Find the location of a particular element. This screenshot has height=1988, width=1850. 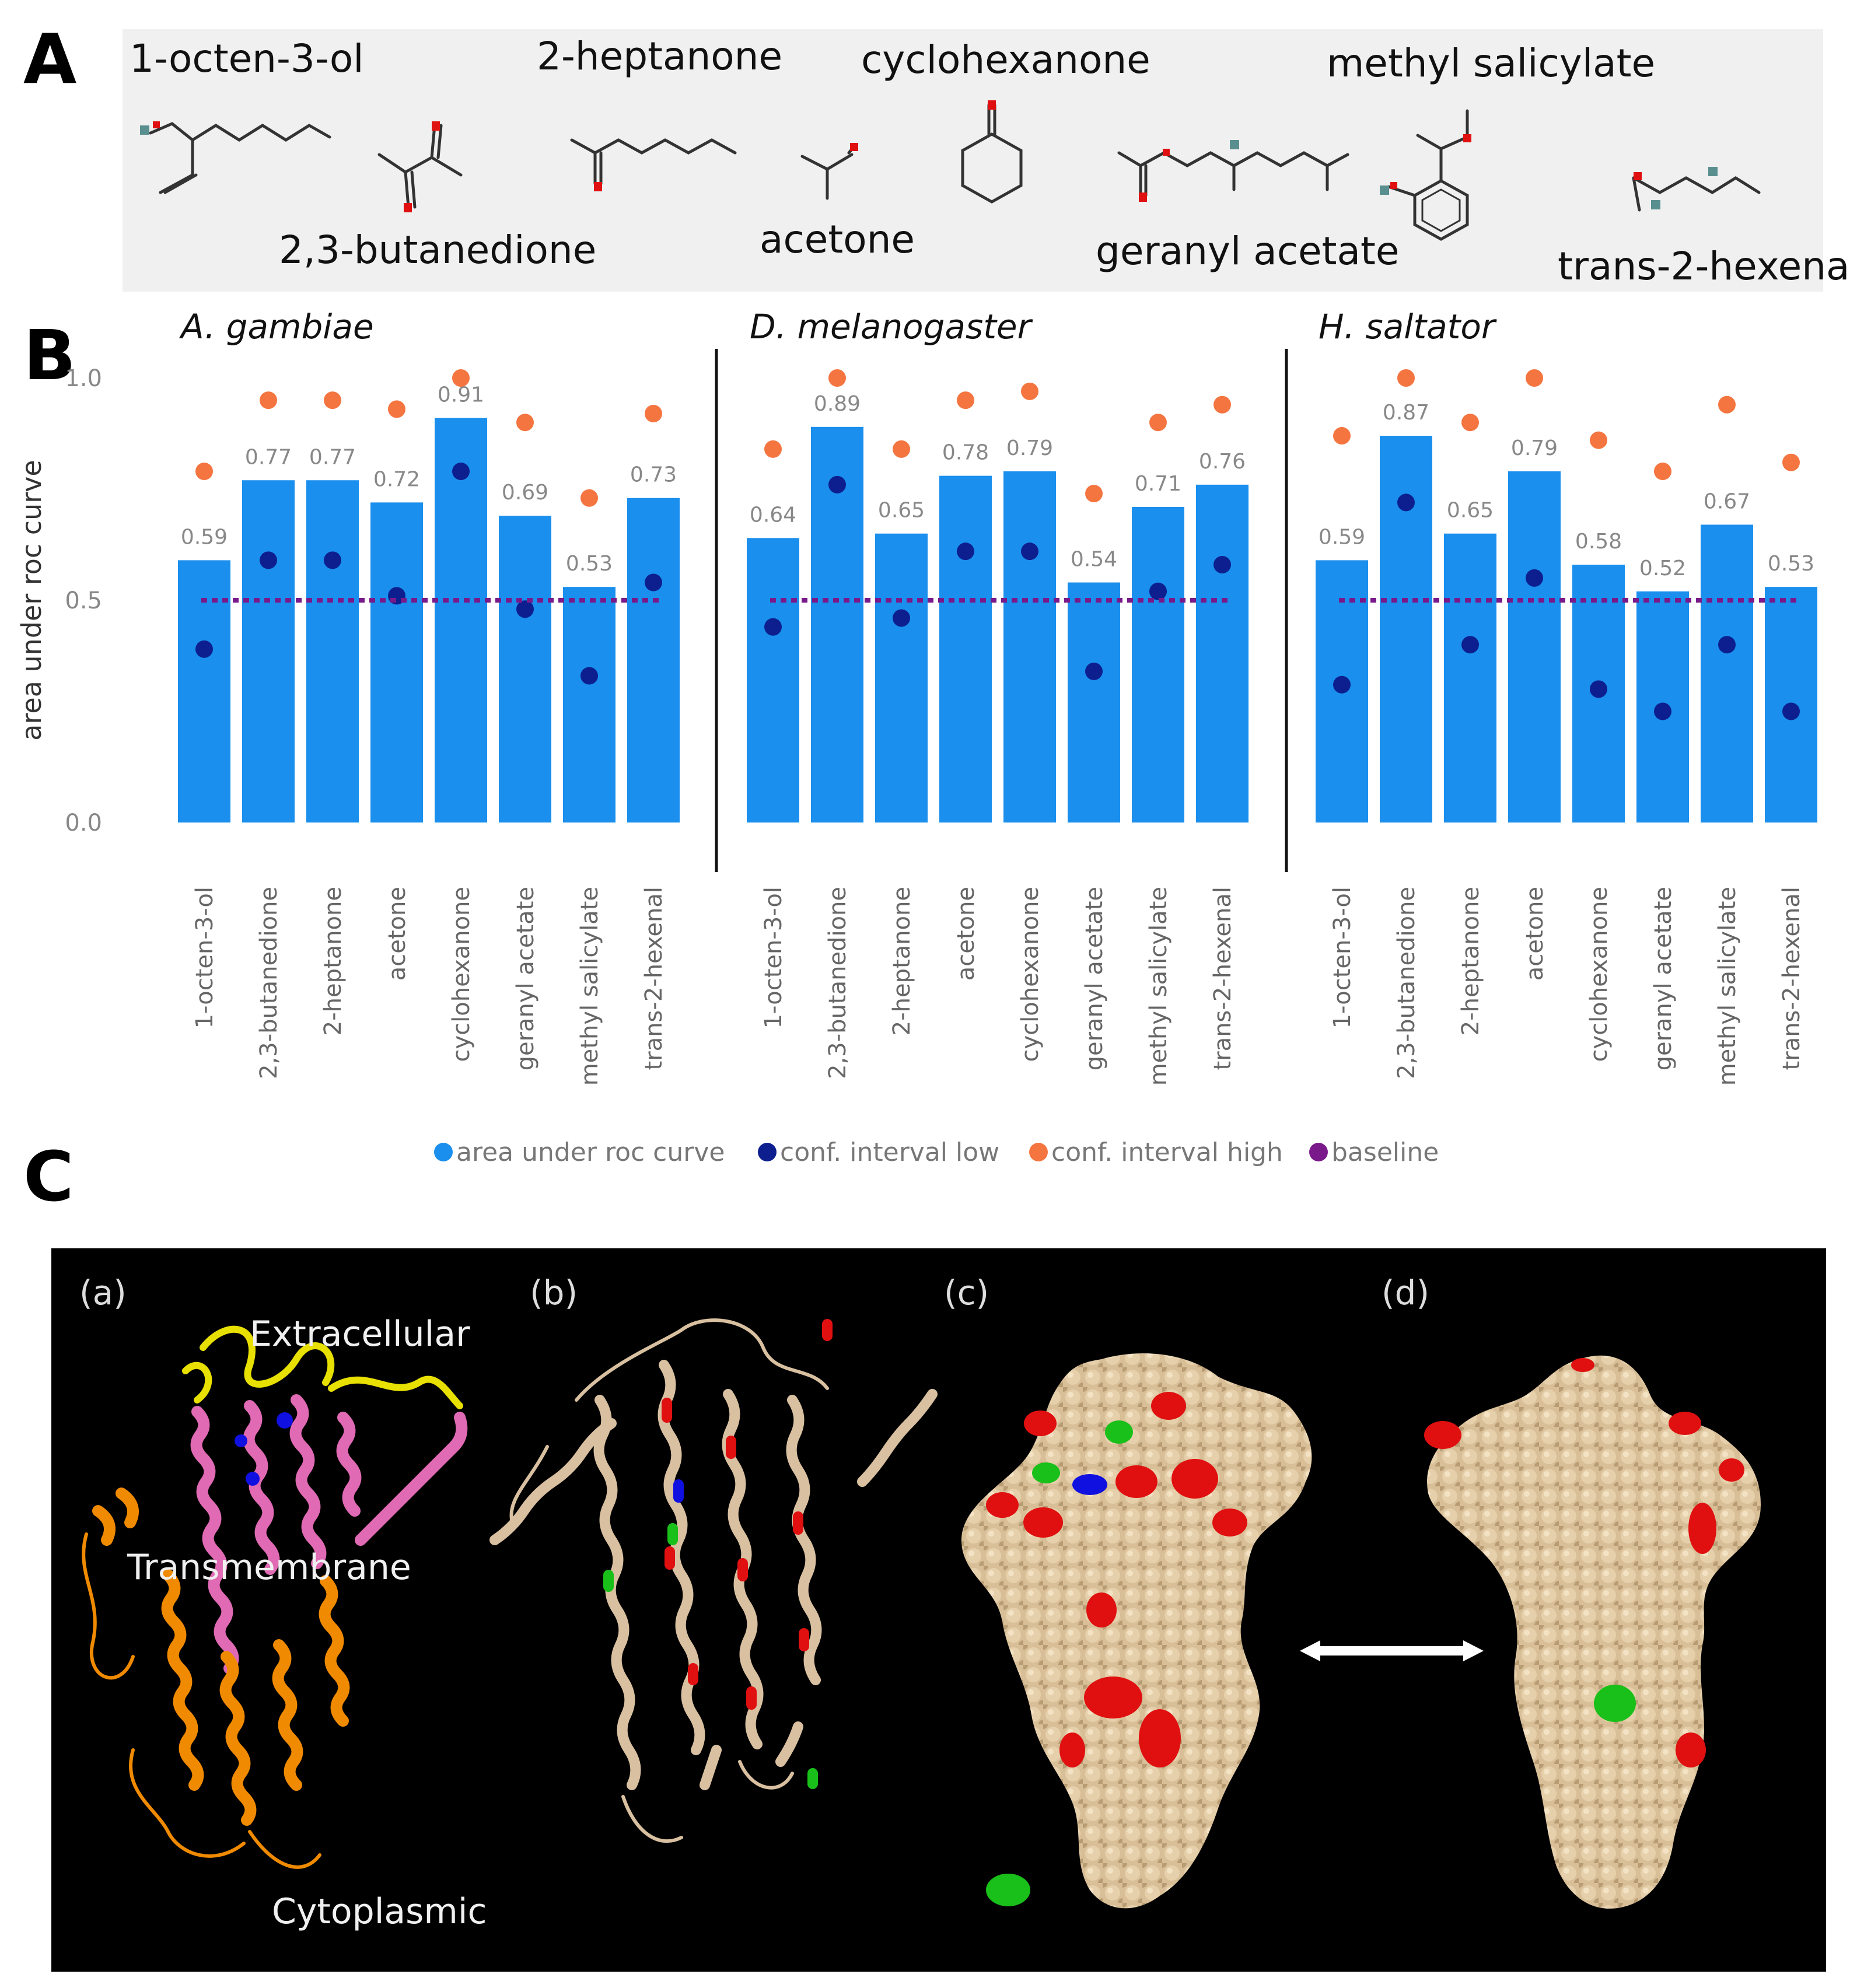

subpanel-label-c: (c) is located at coordinates (966, 1293).